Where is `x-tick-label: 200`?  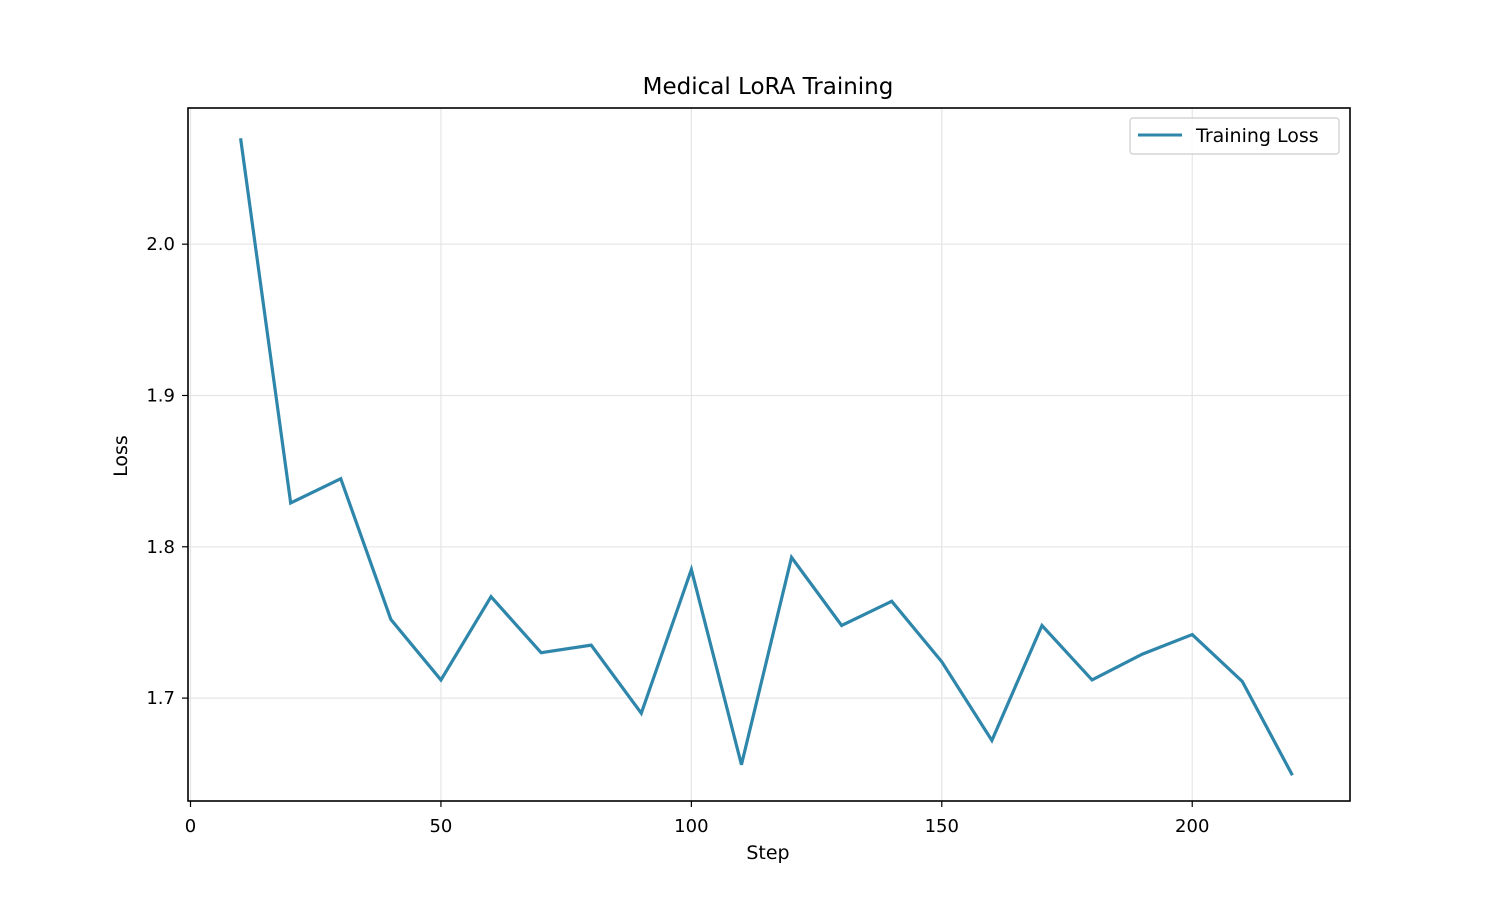
x-tick-label: 200 is located at coordinates (1192, 826).